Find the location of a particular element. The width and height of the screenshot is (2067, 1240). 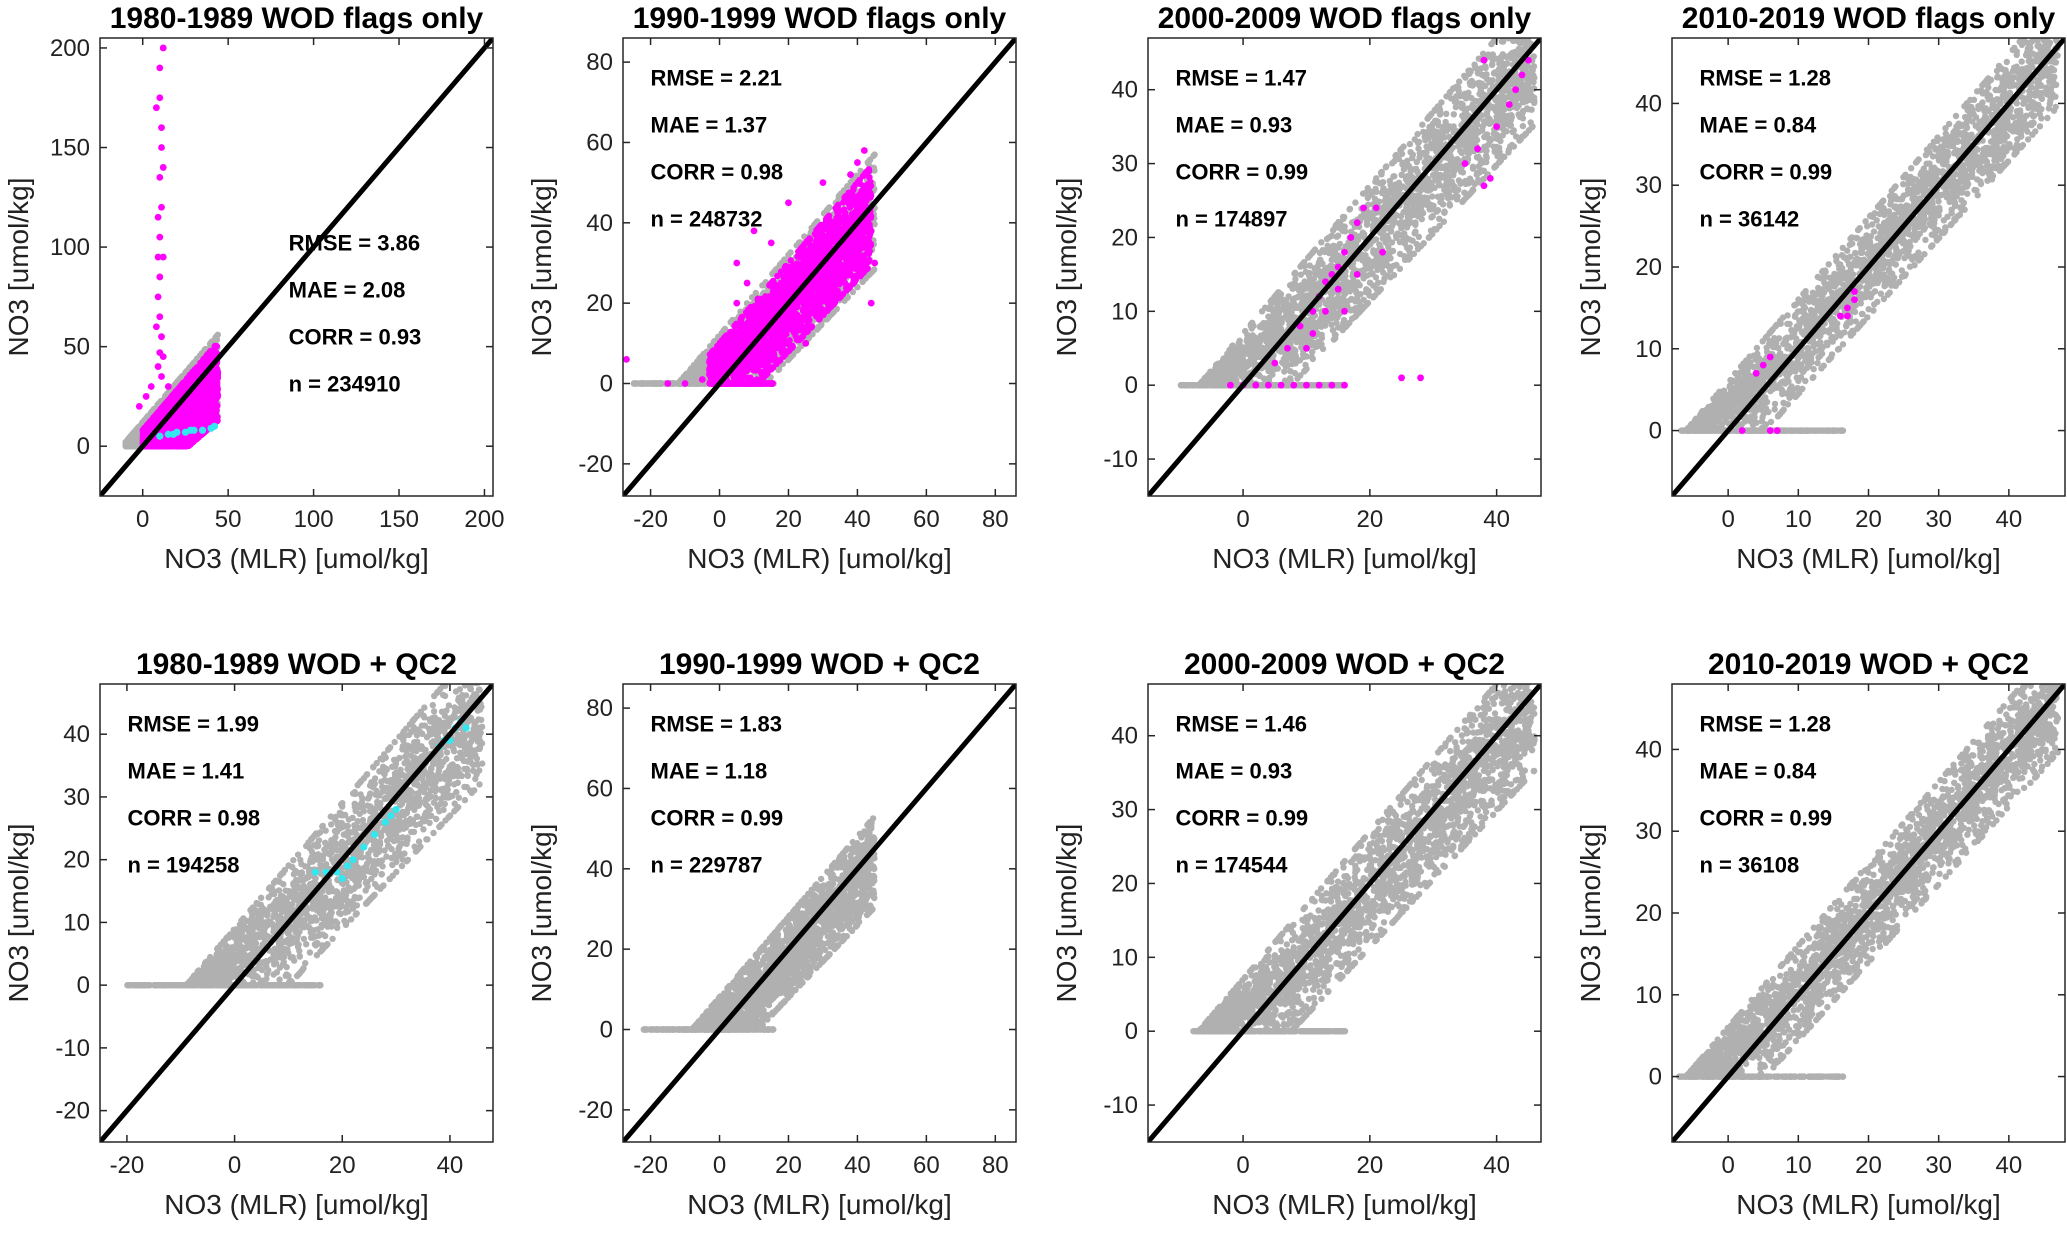

plot-area is located at coordinates (296, 267).